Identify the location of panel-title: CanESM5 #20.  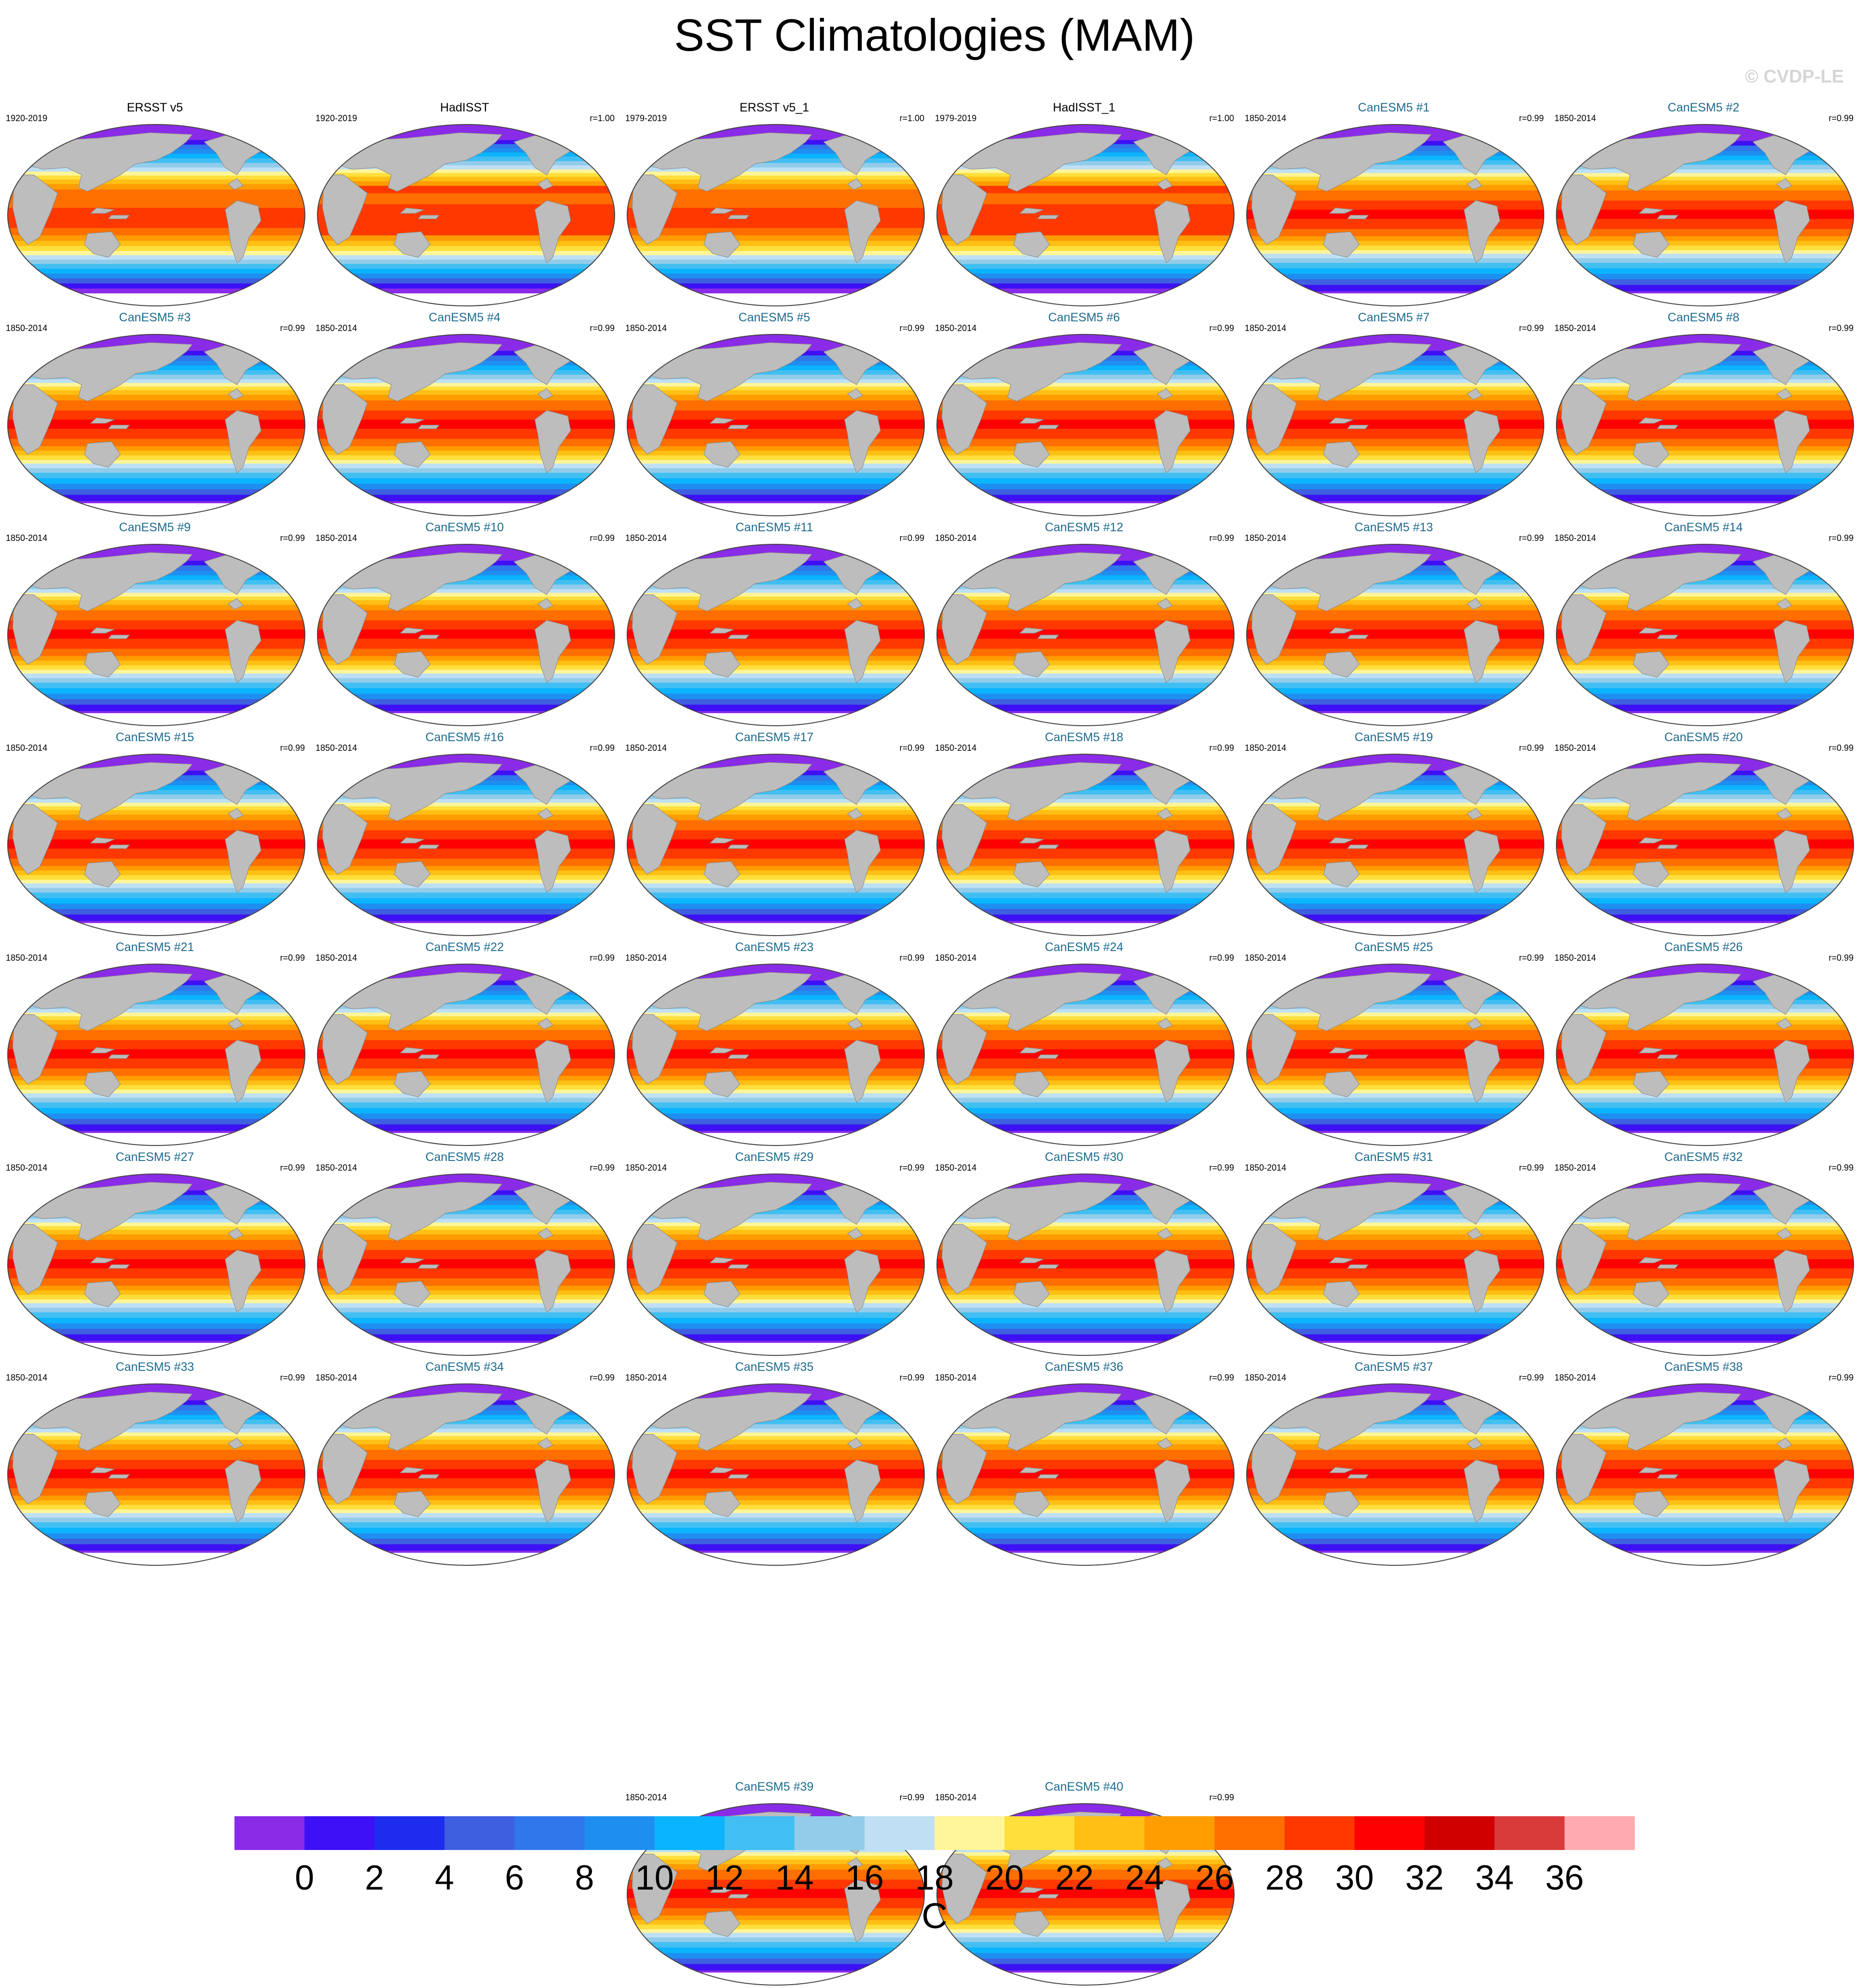
(1703, 737).